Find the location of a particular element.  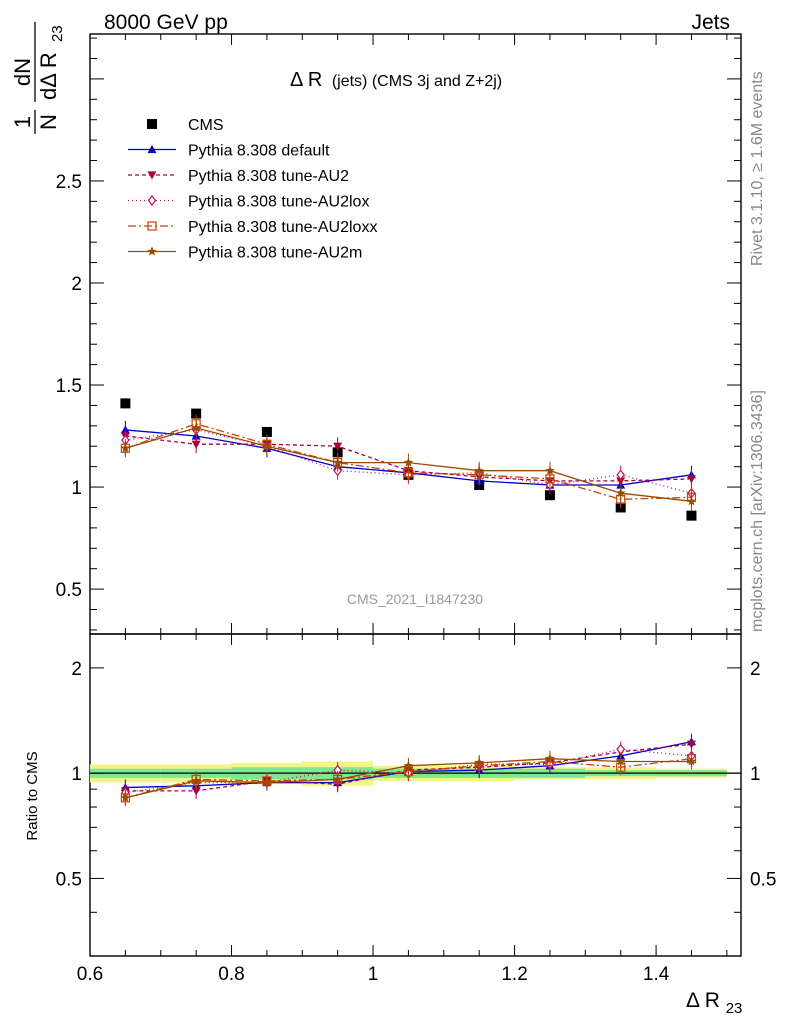

plot-title: Δ R (jets) (CMS 3j and Z+2j) is located at coordinates (396, 80).